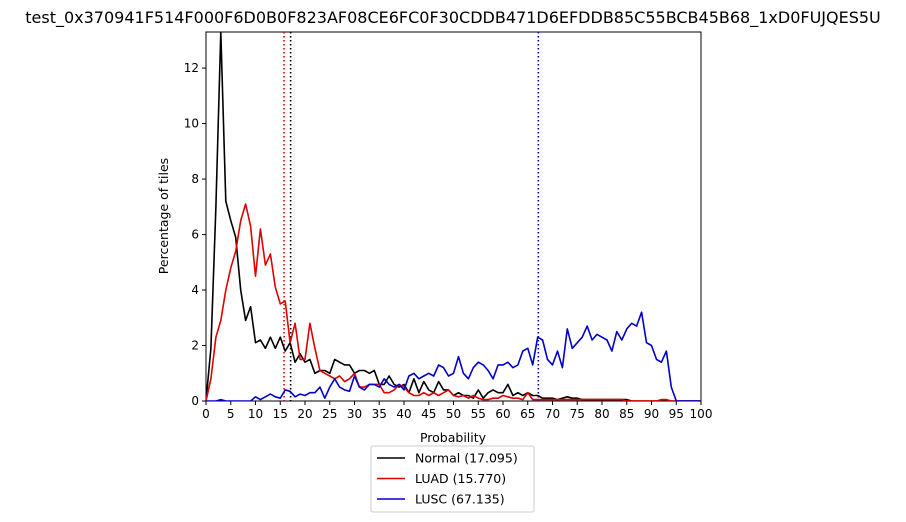 Image resolution: width=906 pixels, height=522 pixels. I want to click on x-tick-label: 75, so click(577, 414).